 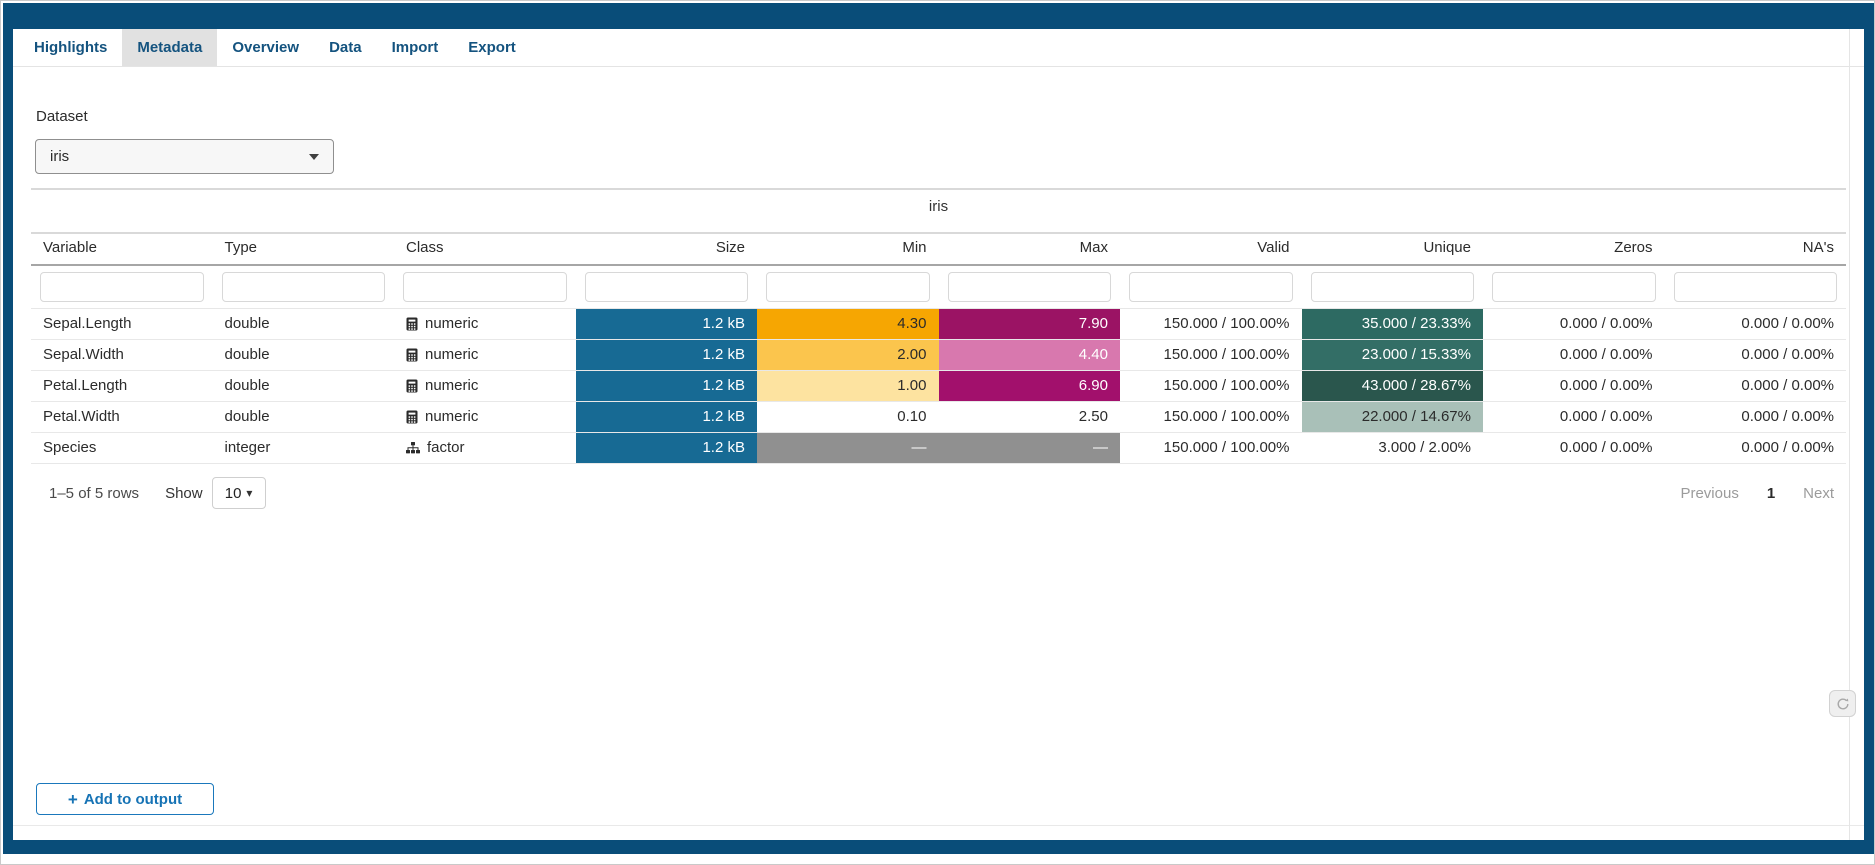 What do you see at coordinates (1818, 493) in the screenshot?
I see `next-page-button: Next` at bounding box center [1818, 493].